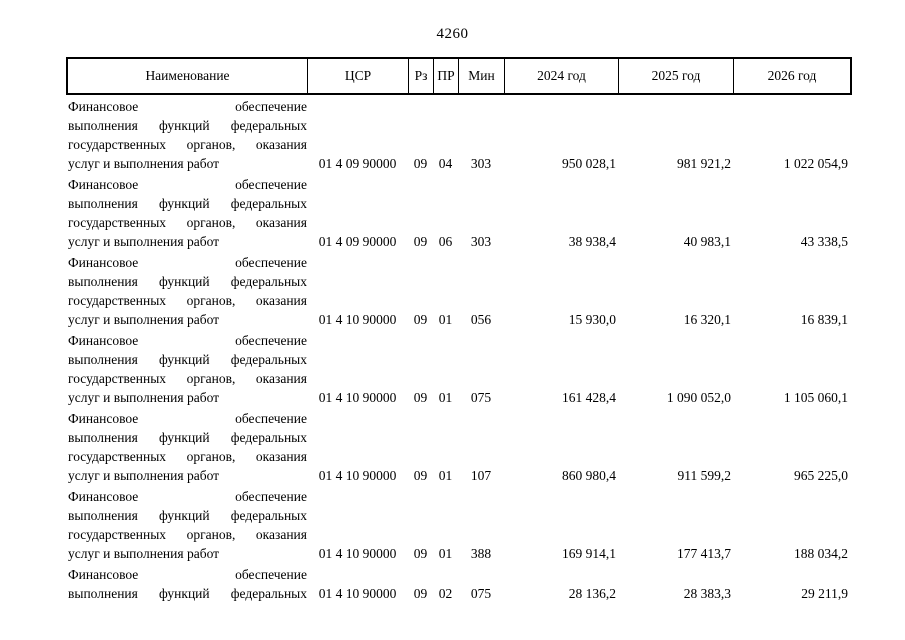 This screenshot has width=905, height=640. I want to click on row-2026-value: 188 034,2, so click(821, 553).